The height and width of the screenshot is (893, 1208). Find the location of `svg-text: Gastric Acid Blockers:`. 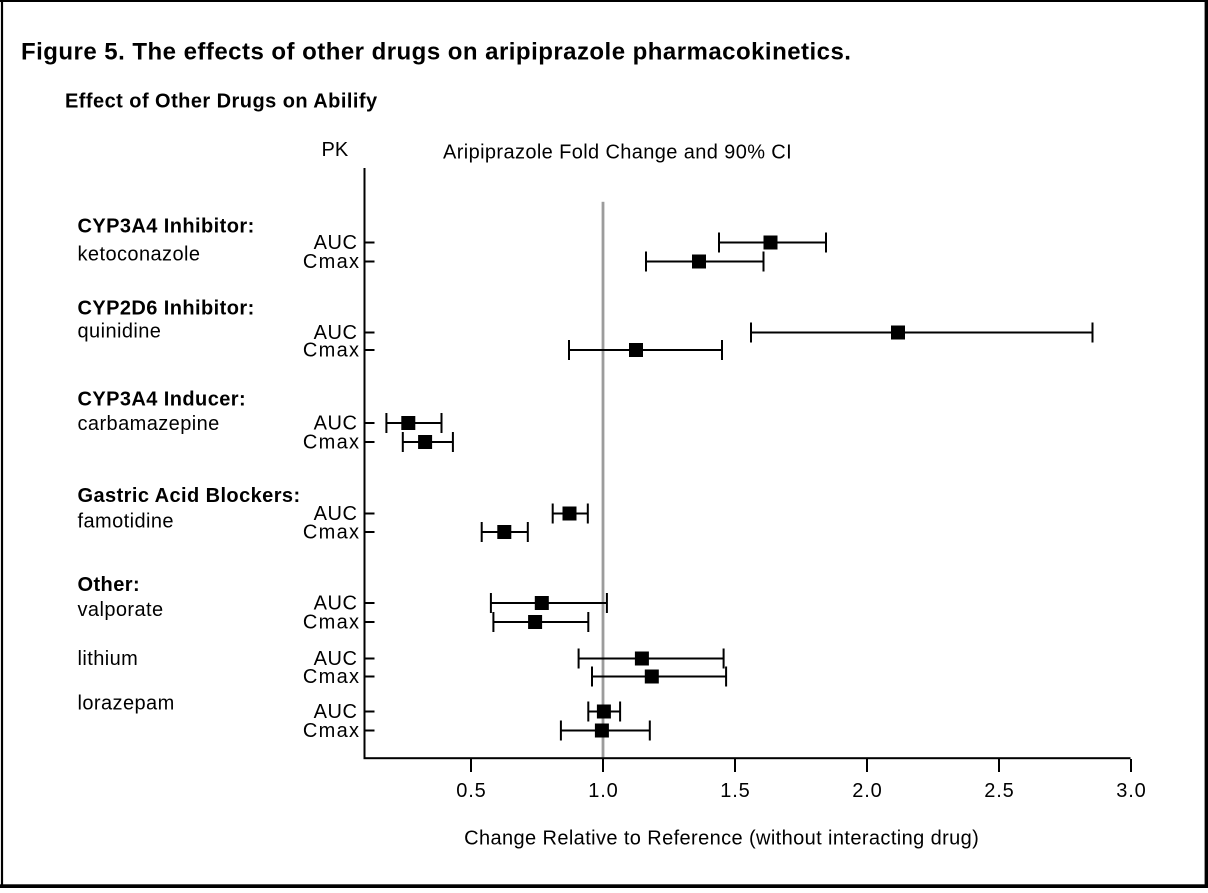

svg-text: Gastric Acid Blockers: is located at coordinates (189, 496).